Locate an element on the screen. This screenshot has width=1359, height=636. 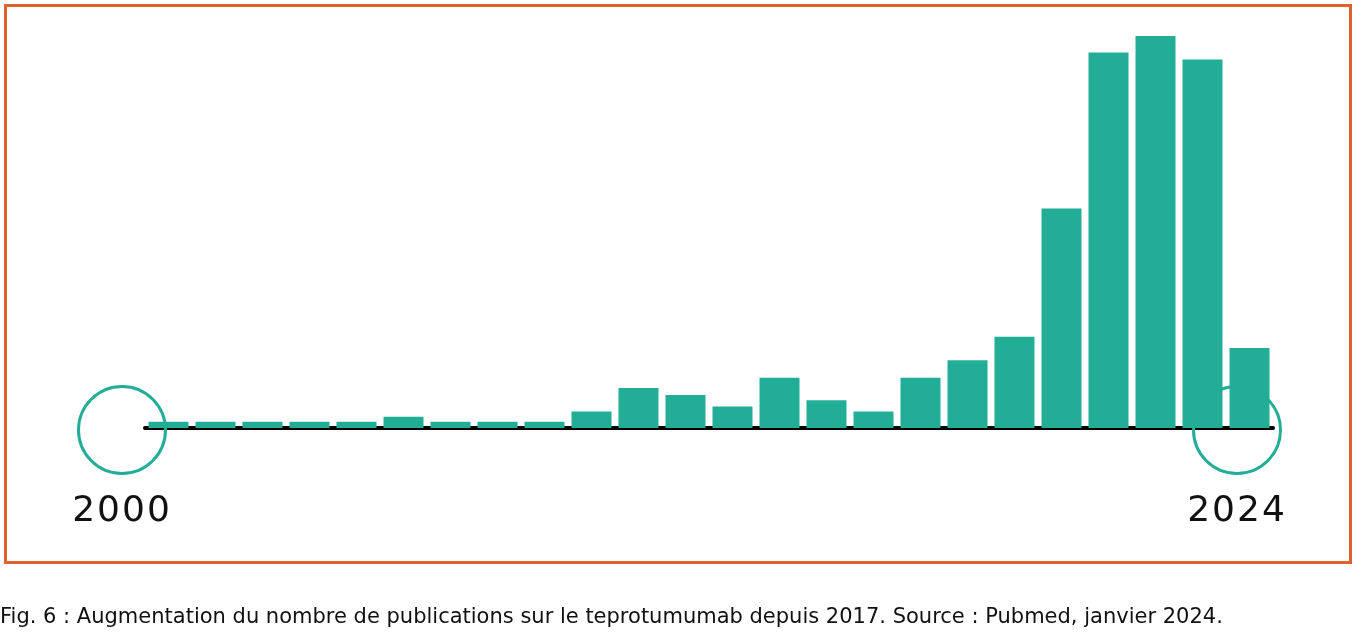
text: 2024 is located at coordinates (1237, 508).